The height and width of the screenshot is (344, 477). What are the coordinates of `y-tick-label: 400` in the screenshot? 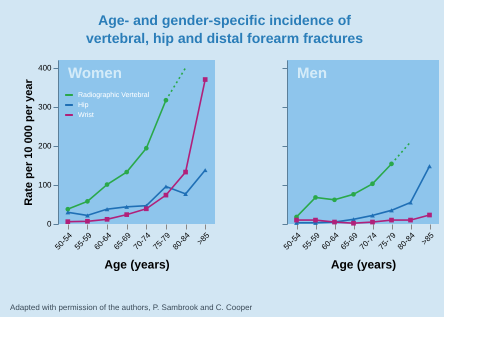 It's located at (45, 67).